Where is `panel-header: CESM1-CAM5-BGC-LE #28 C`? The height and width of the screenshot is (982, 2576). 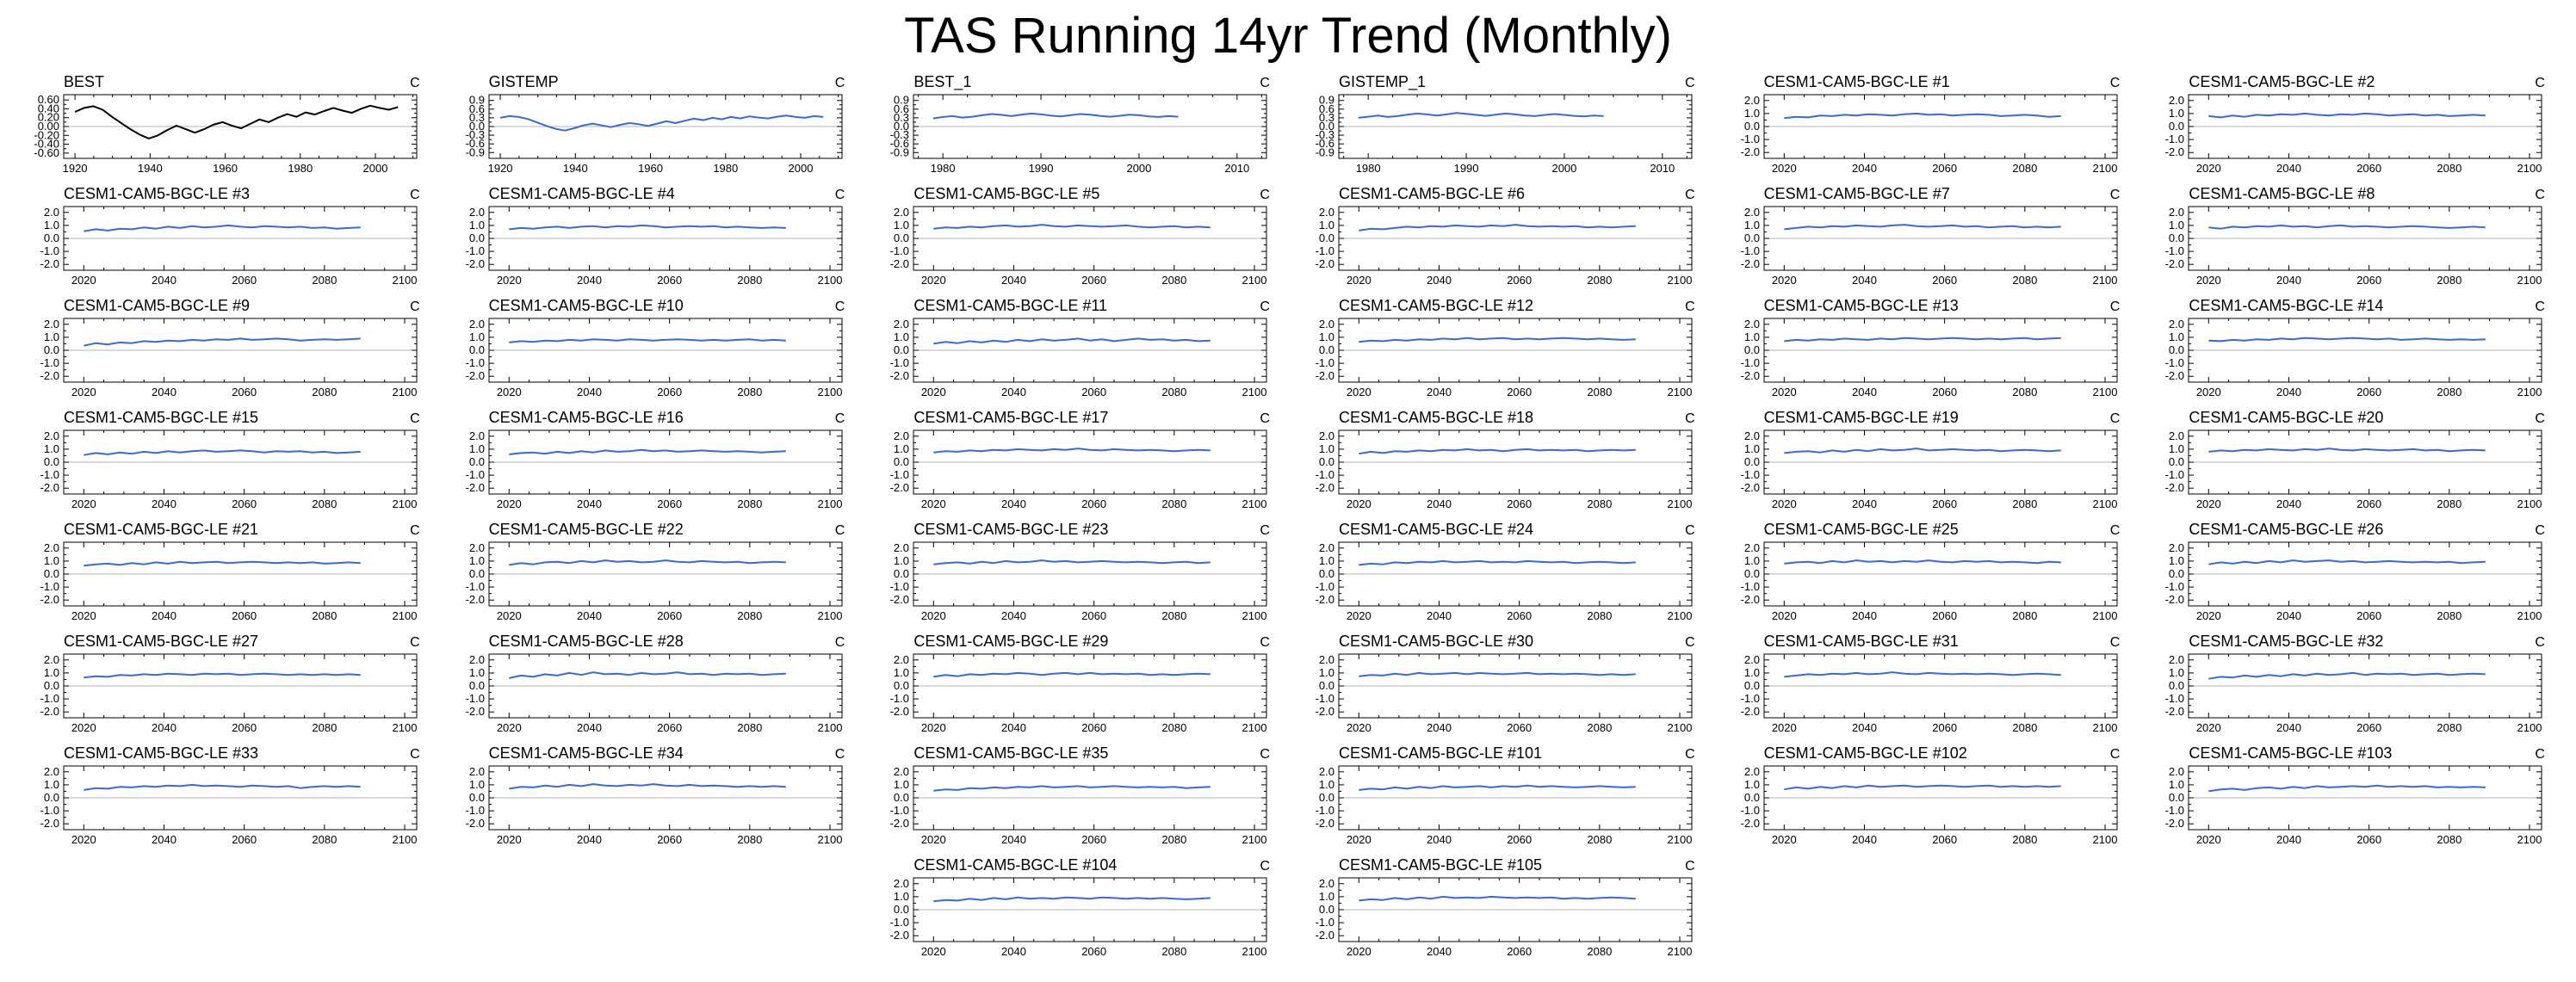
panel-header: CESM1-CAM5-BGC-LE #28 C is located at coordinates (650, 642).